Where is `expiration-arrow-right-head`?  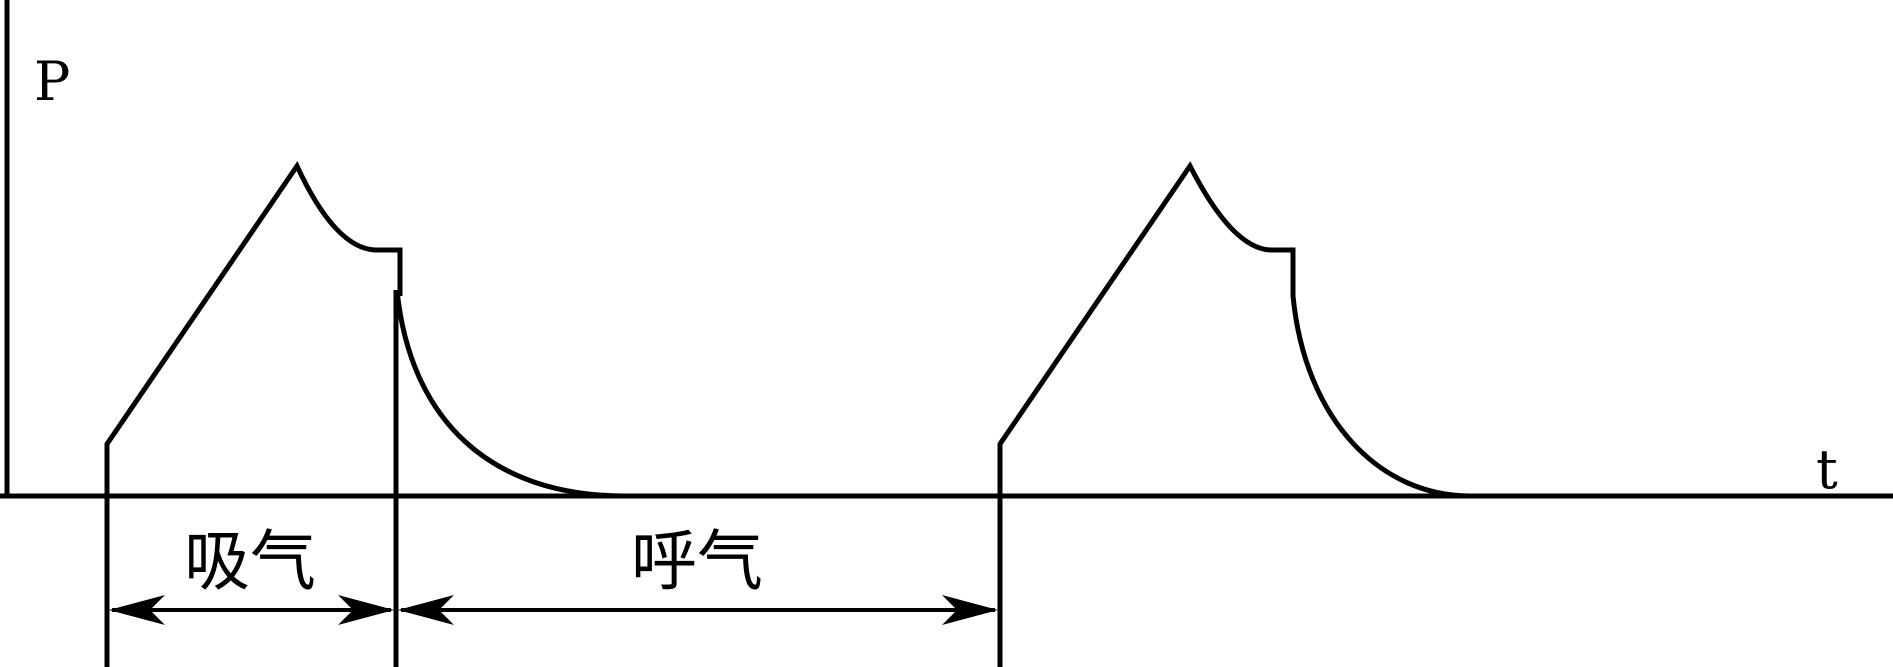 expiration-arrow-right-head is located at coordinates (970, 610).